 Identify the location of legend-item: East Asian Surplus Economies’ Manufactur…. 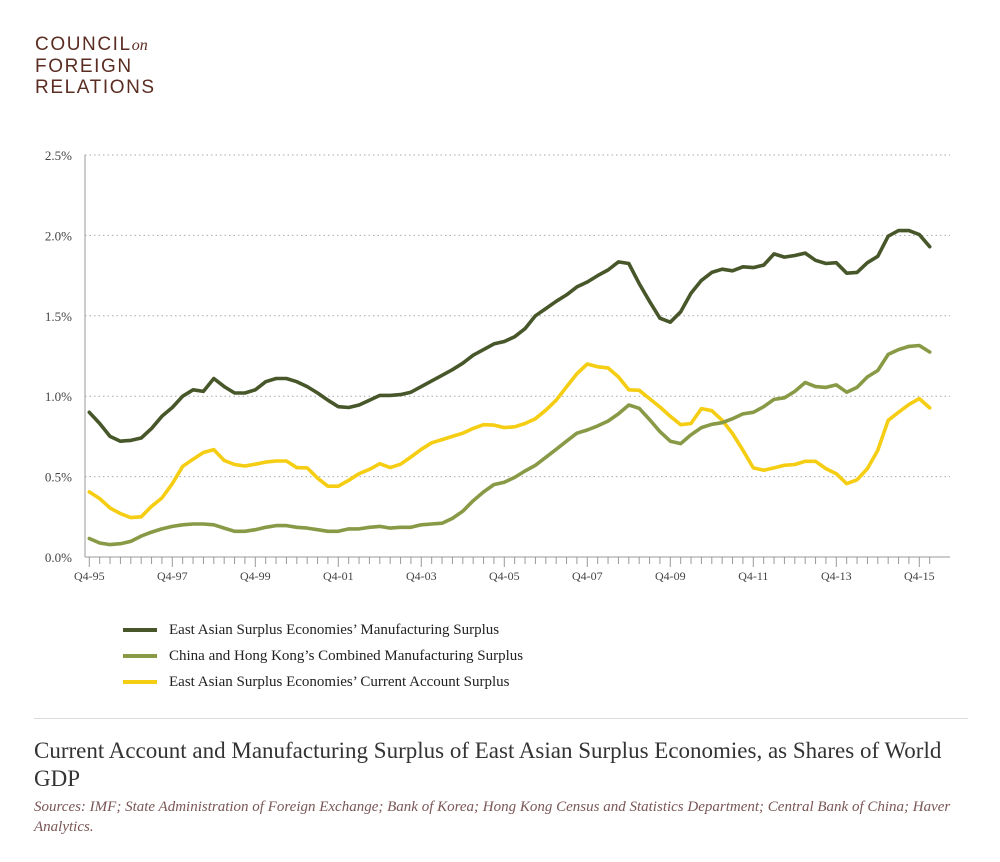
(323, 630).